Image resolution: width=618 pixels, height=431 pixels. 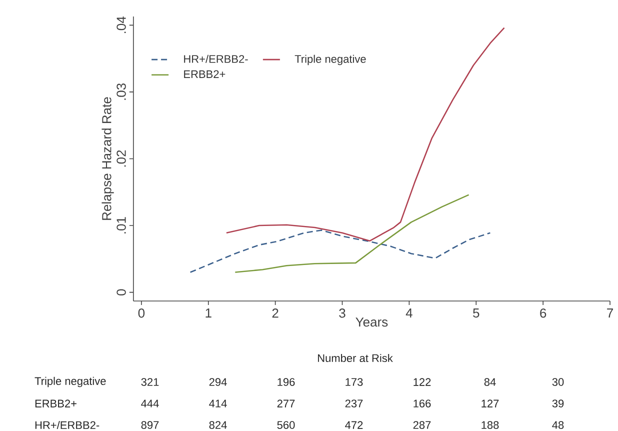 What do you see at coordinates (422, 382) in the screenshot?
I see `text: 122` at bounding box center [422, 382].